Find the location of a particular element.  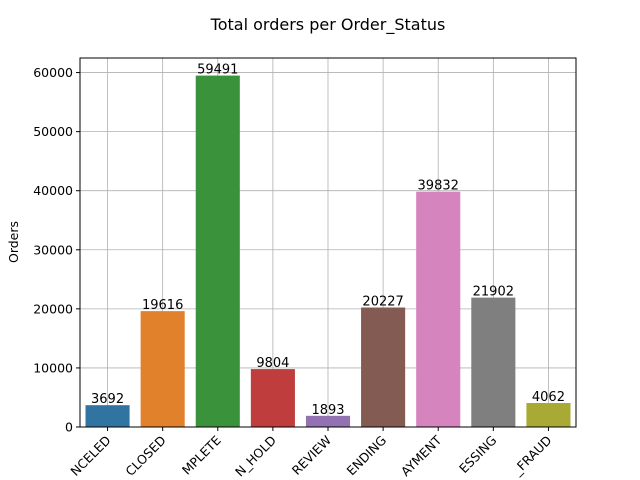

x-tick-label: N_HOLD is located at coordinates (255, 456).